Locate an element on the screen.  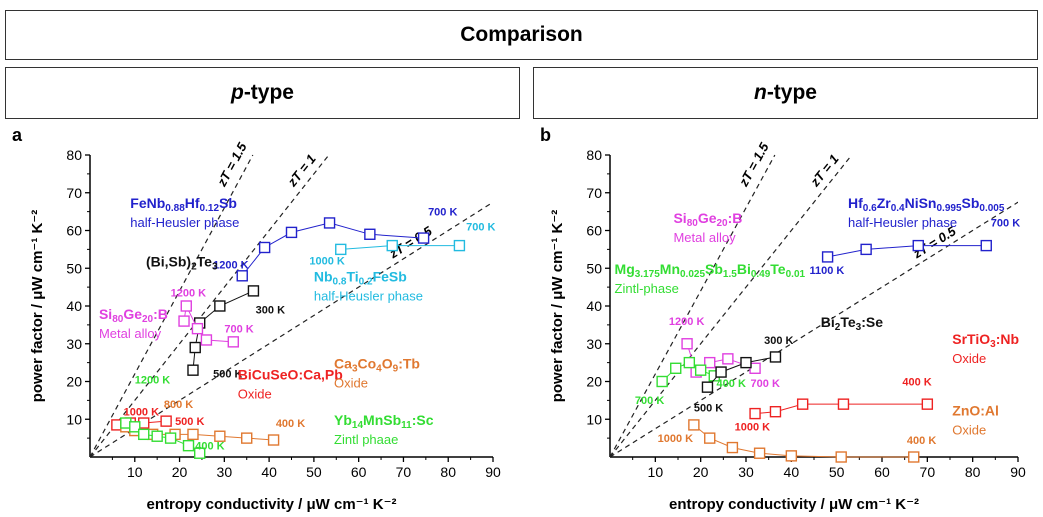
compound-label: Ca3​Co4​O9​:Tb is located at coordinates (377, 364).